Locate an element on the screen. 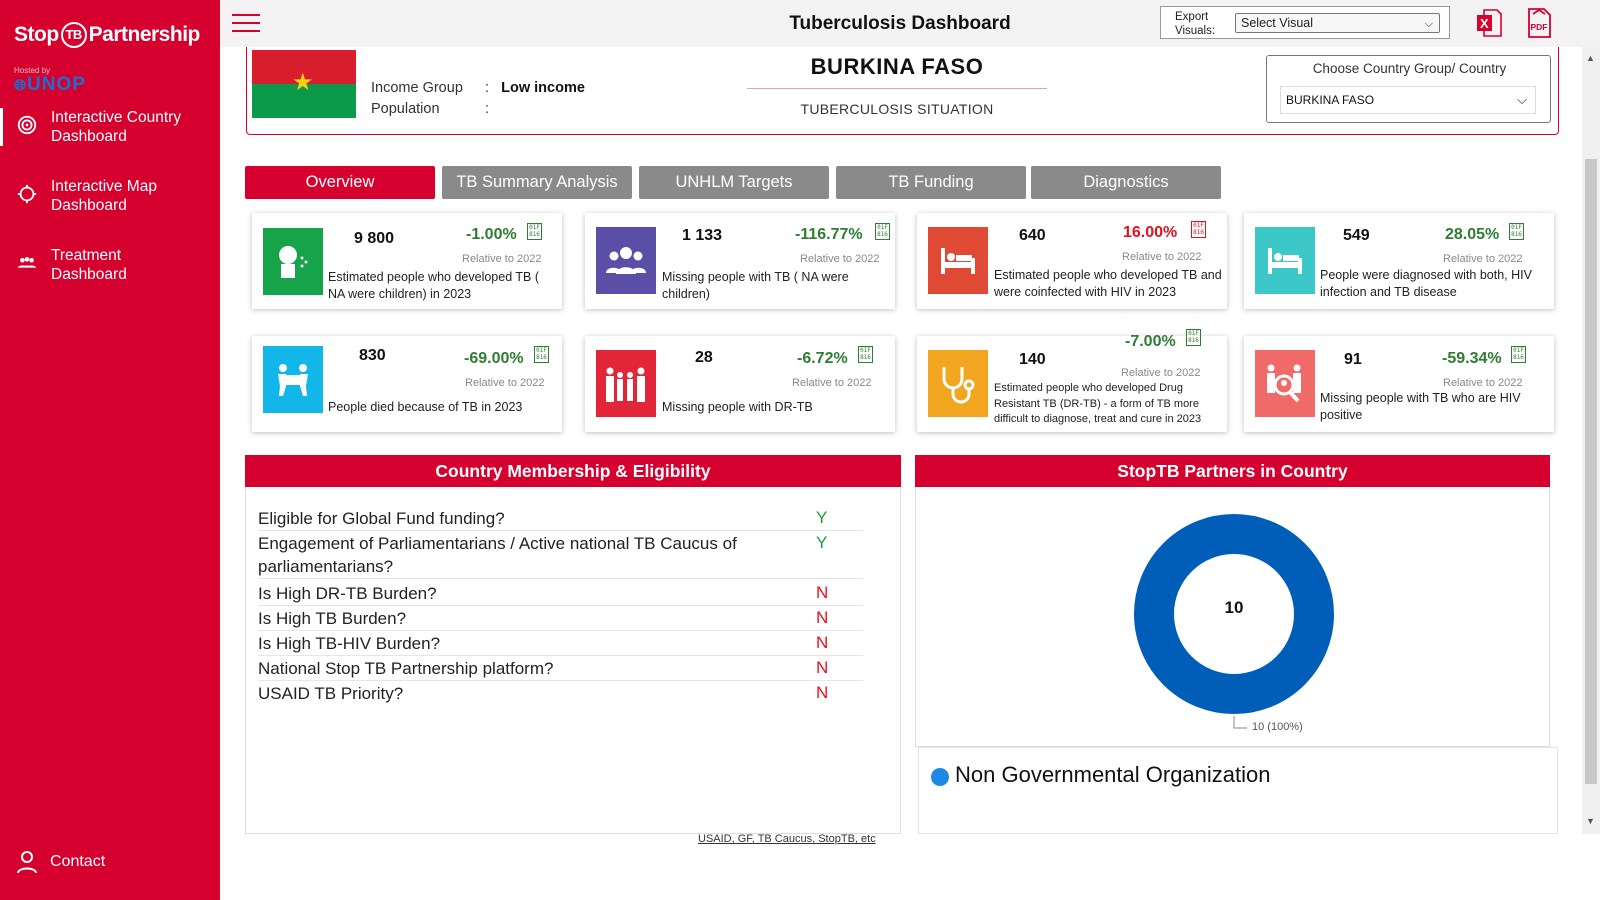  membership-question: Is High DR-TB Burden? is located at coordinates (347, 593).